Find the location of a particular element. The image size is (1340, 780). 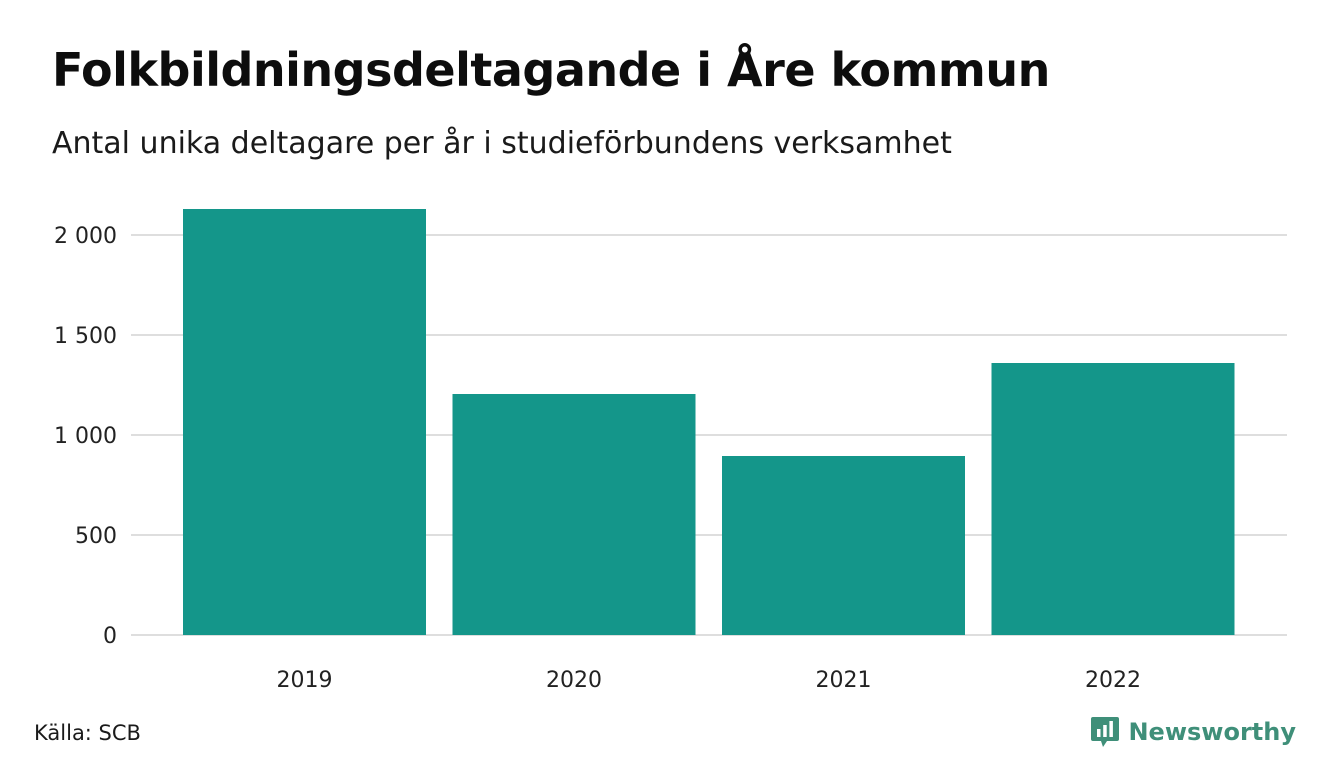

newsworthy-logo-icon is located at coordinates (1105, 732).